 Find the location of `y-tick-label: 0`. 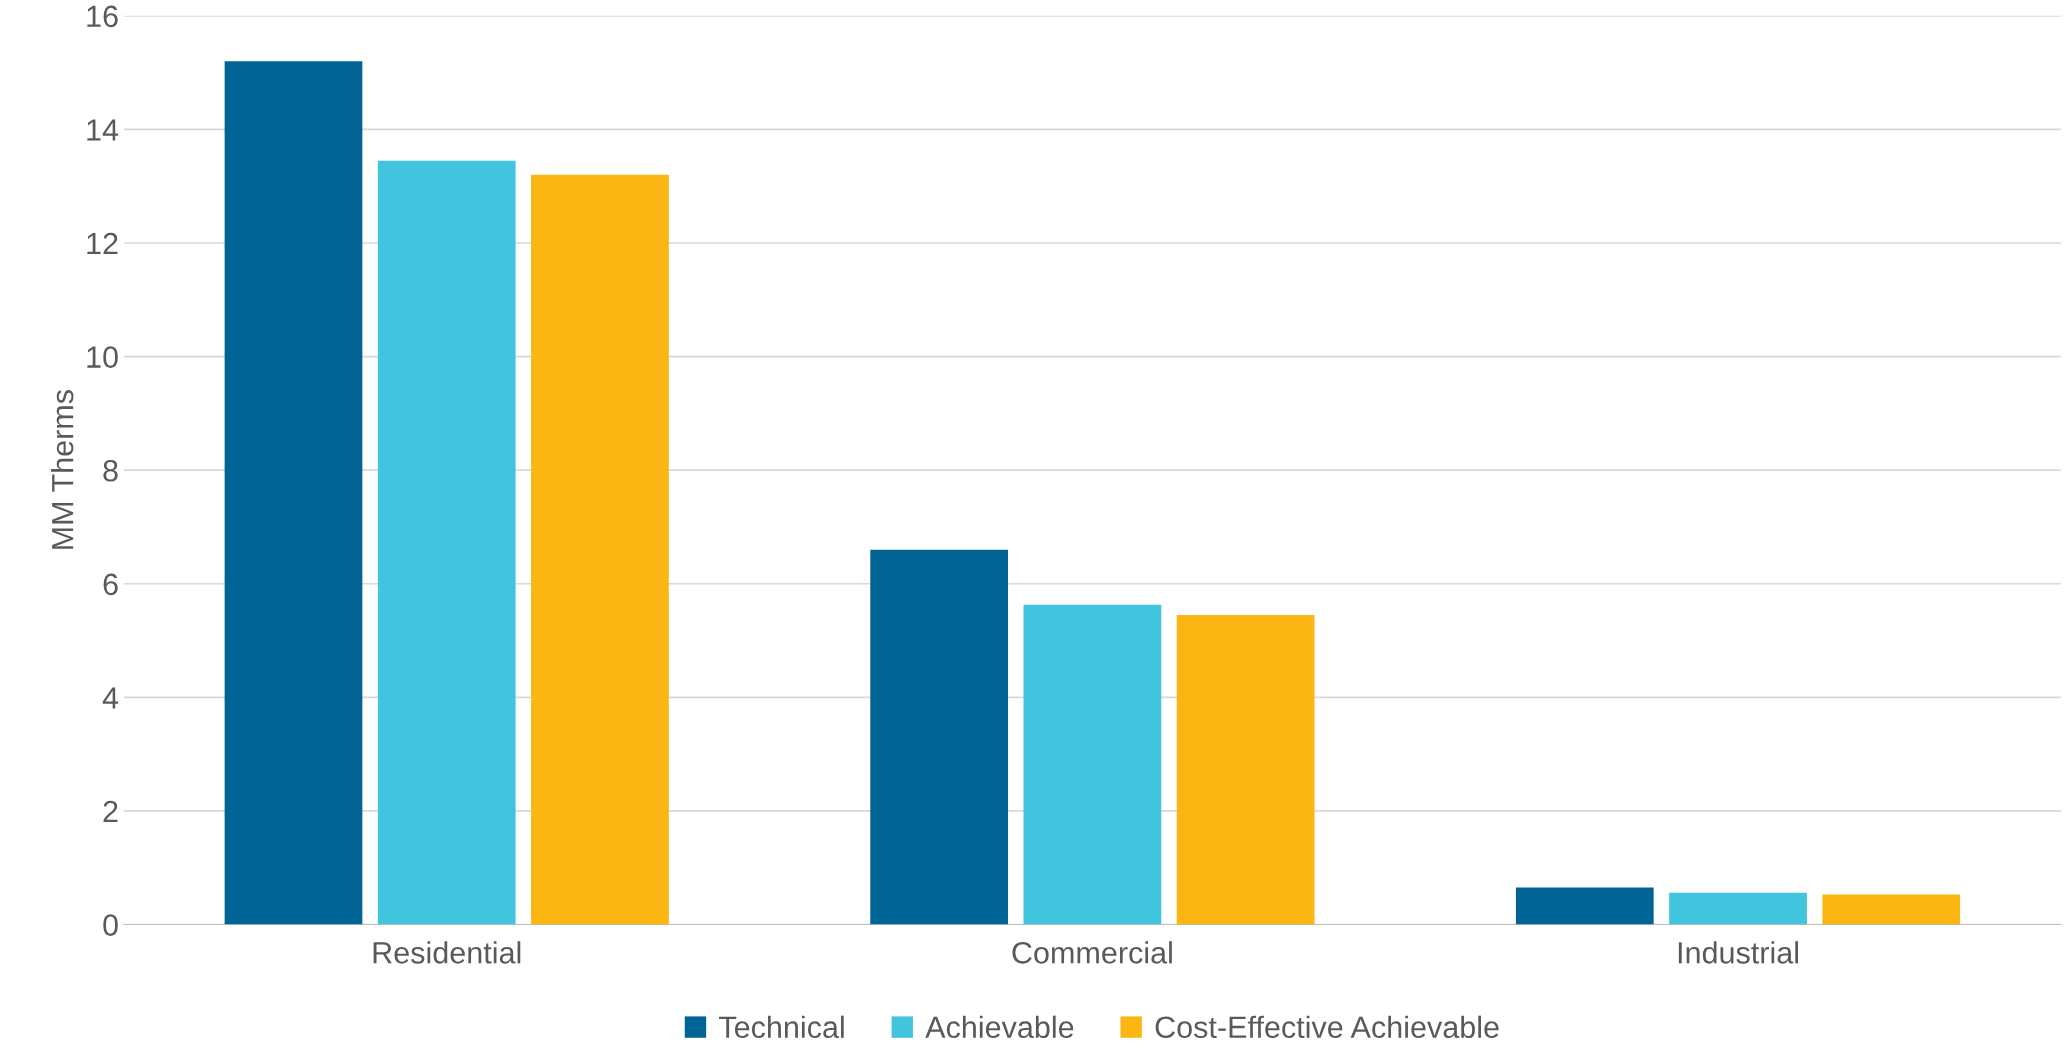

y-tick-label: 0 is located at coordinates (110, 925).